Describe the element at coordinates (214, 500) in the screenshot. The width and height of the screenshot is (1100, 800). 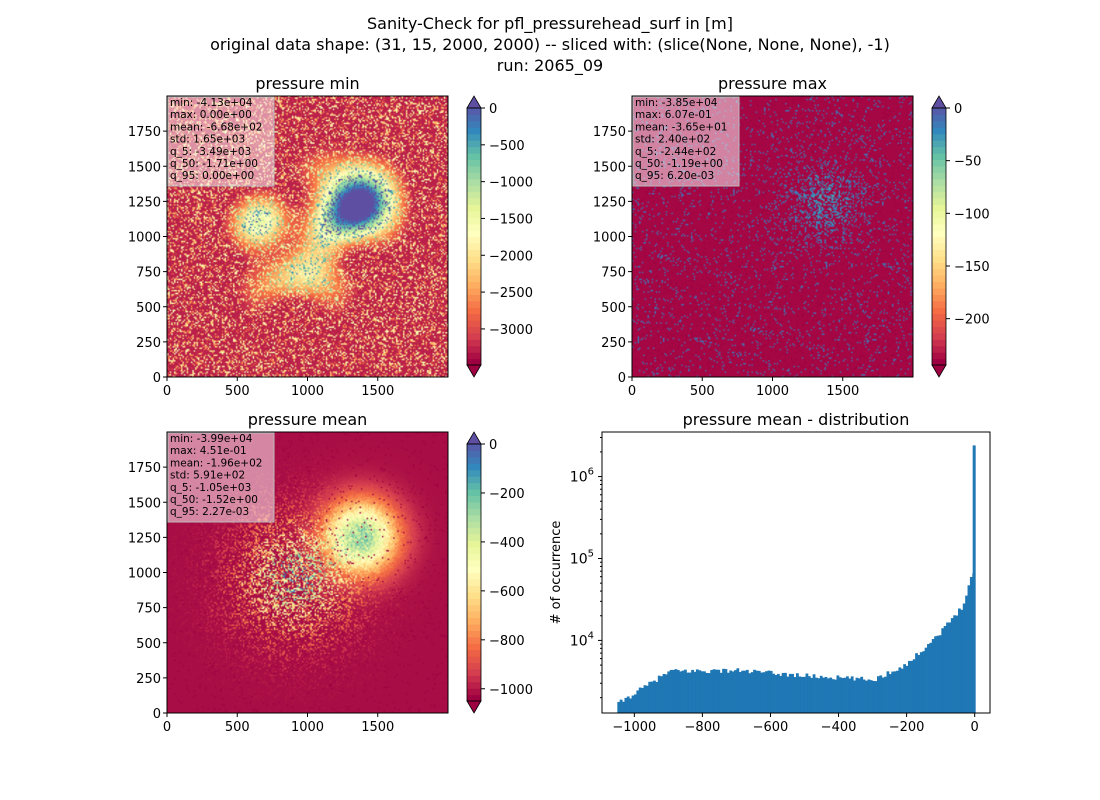
I see `stats-line: q_50: -1.52e+00` at that location.